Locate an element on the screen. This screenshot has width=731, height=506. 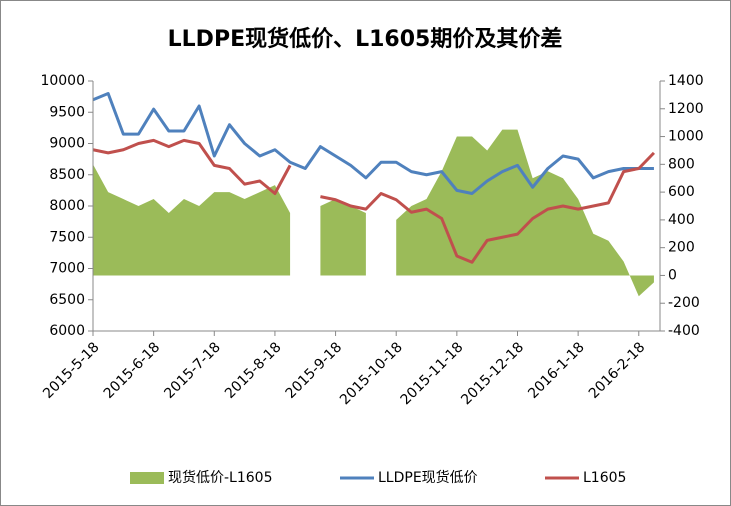
y-tick-label: 8500 is located at coordinates (67, 175).